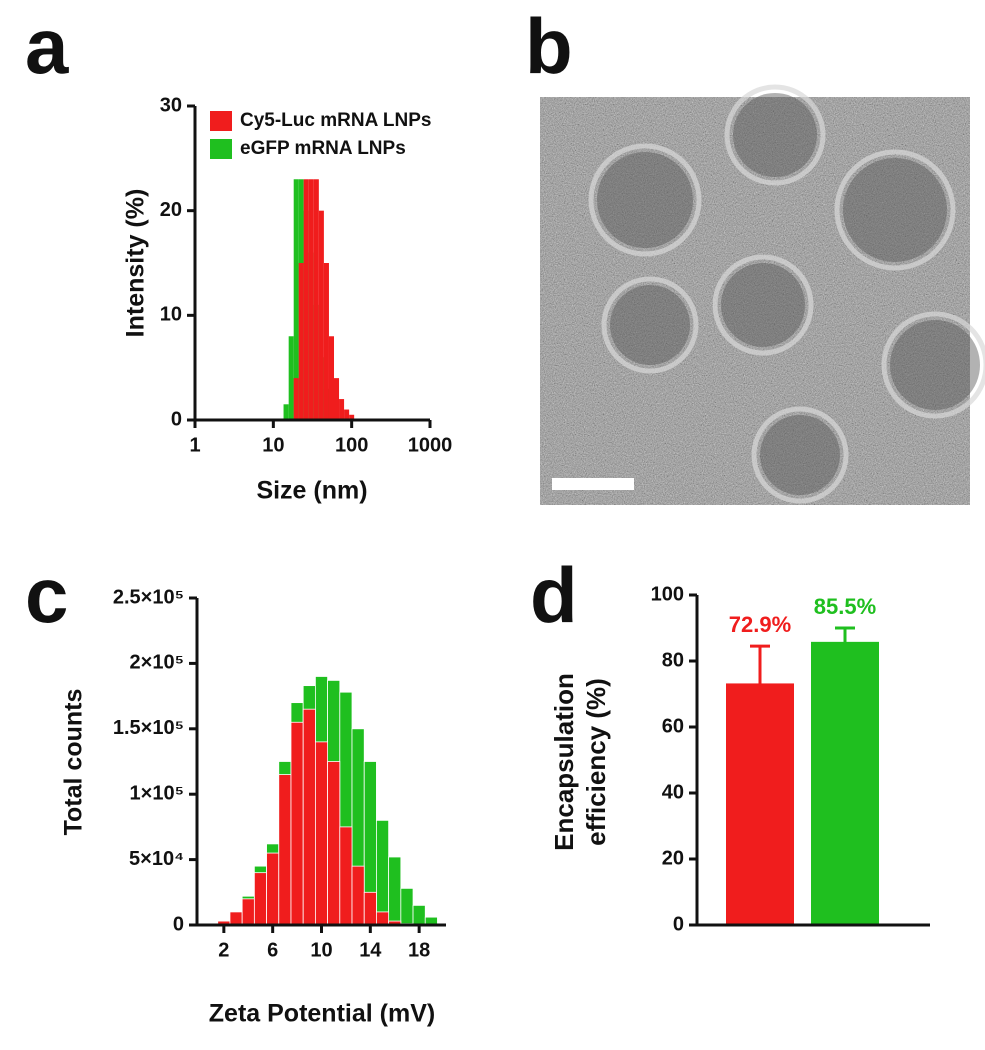 Image resolution: width=985 pixels, height=1050 pixels. Describe the element at coordinates (171, 105) in the screenshot. I see `y-tick-label: 30` at that location.